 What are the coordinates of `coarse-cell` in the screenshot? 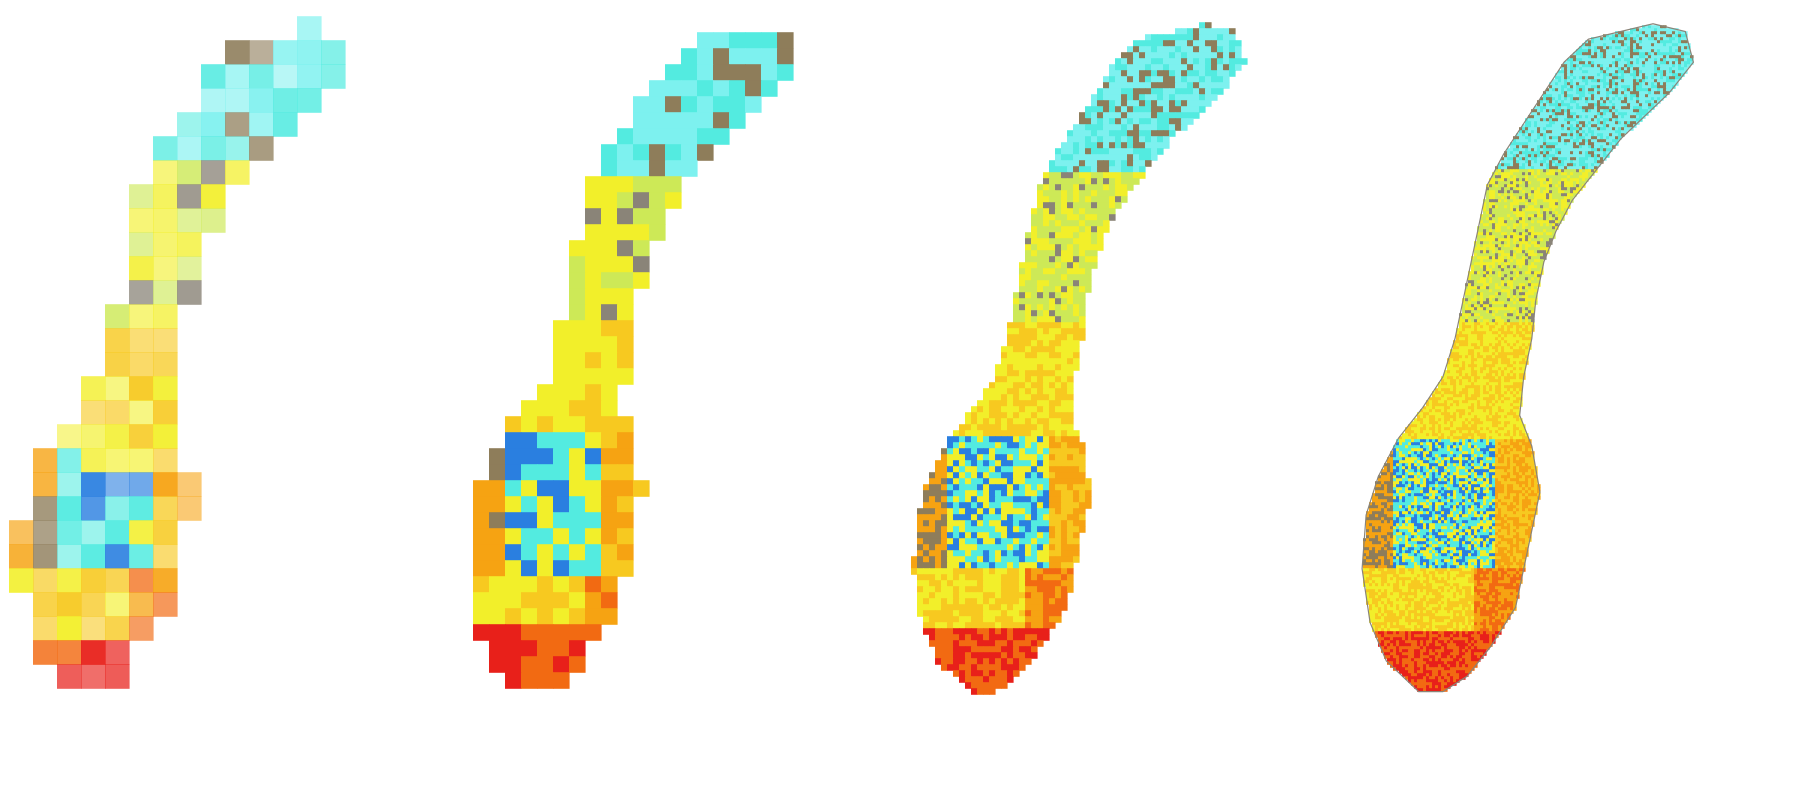 It's located at (237, 124).